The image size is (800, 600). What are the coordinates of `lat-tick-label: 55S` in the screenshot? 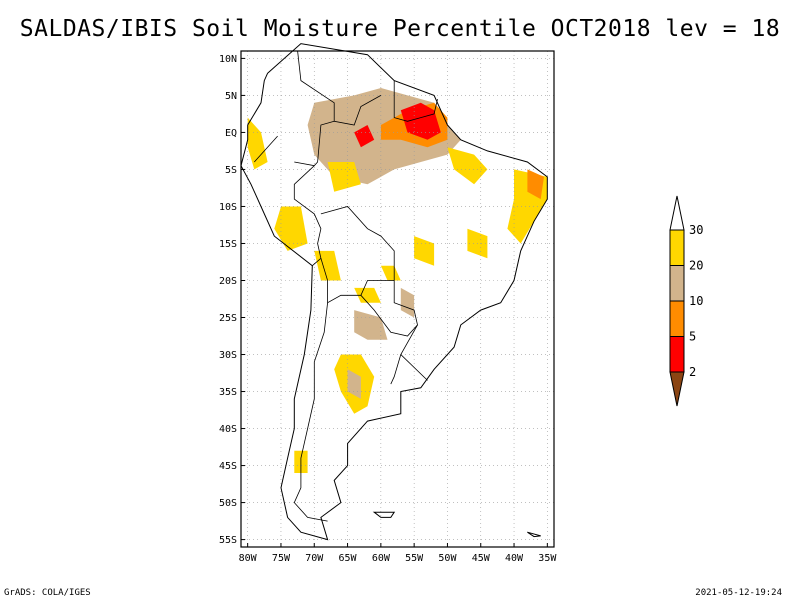 It's located at (228, 540).